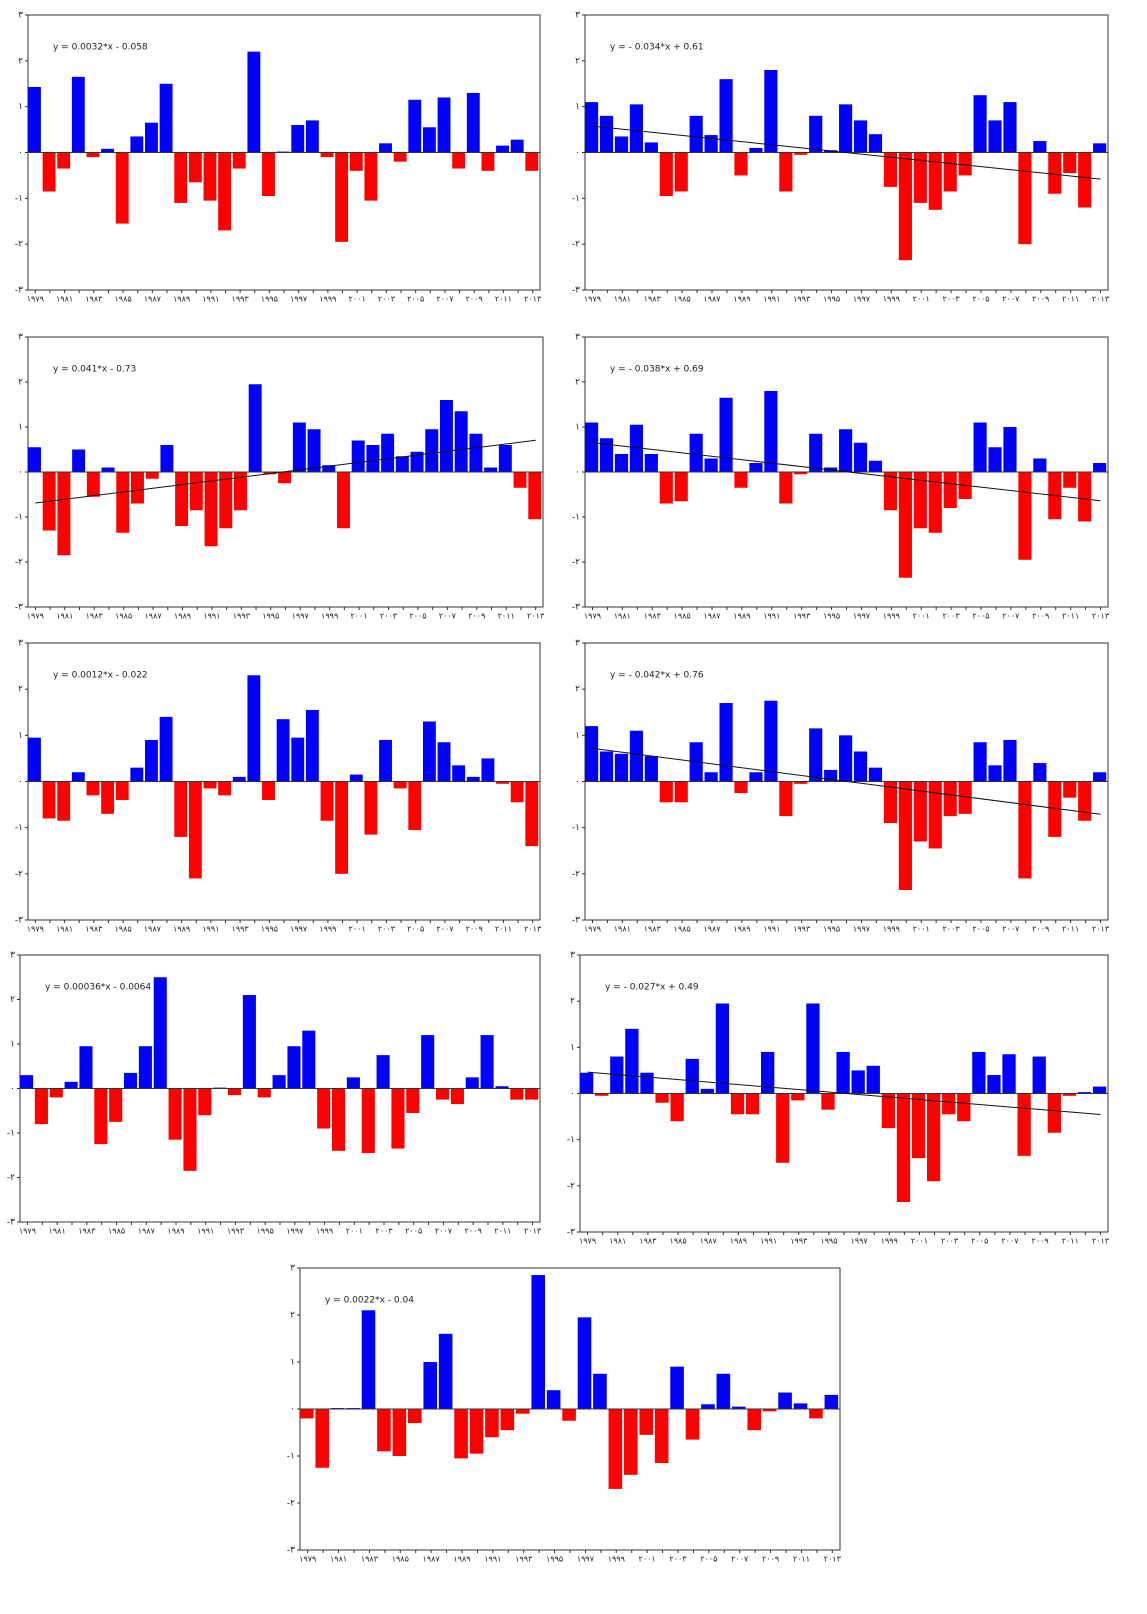 Image resolution: width=1147 pixels, height=1614 pixels. What do you see at coordinates (98, 988) in the screenshot?
I see `trend-equation: y = 0.00036*x - 0.0064` at bounding box center [98, 988].